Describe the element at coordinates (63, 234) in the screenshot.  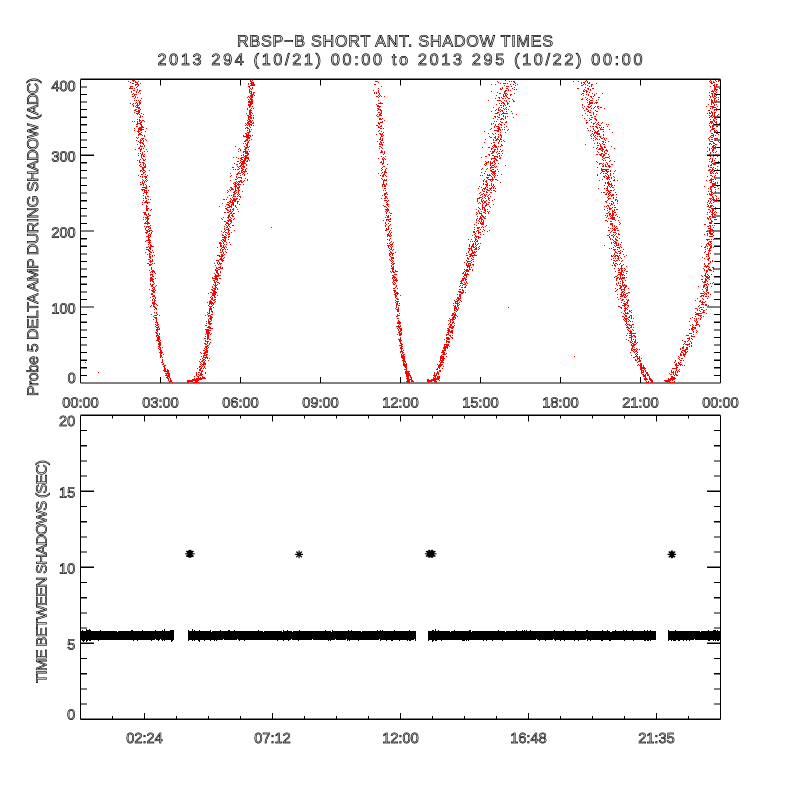
I see `svg-text: 200` at that location.